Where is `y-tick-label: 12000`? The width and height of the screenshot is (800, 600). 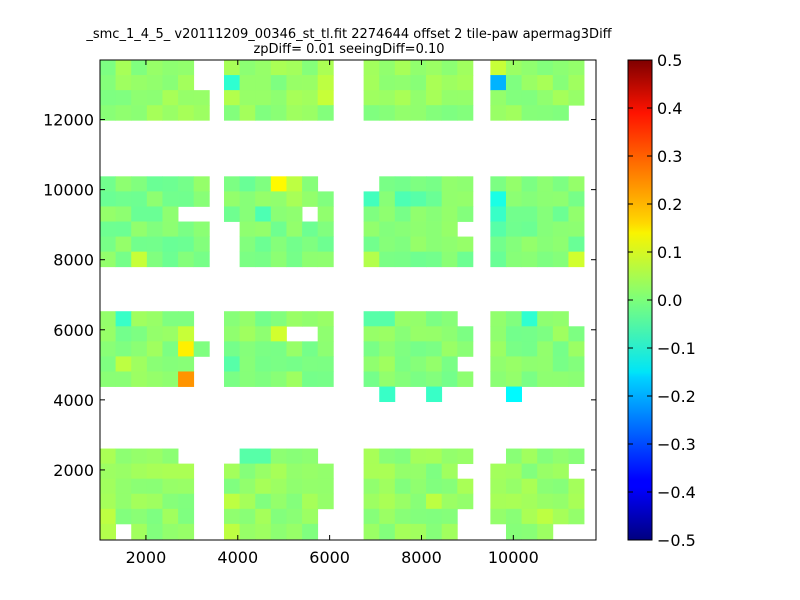 y-tick-label: 12000 is located at coordinates (68, 120).